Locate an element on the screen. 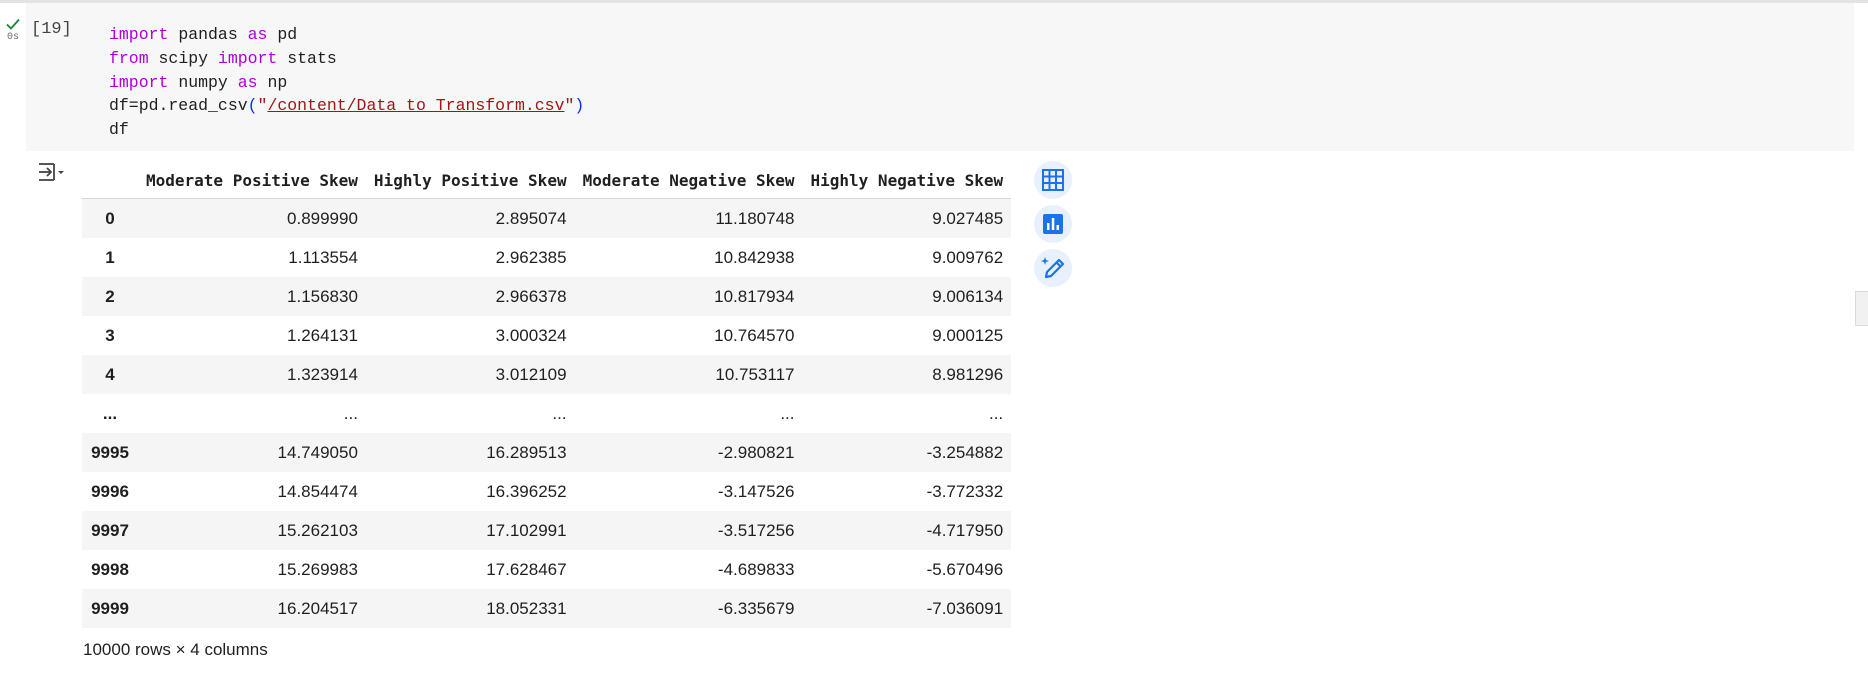 This screenshot has height=678, width=1868. table-row: 3 1.264131 3.000324 10.764570 9.000125 is located at coordinates (546, 335).